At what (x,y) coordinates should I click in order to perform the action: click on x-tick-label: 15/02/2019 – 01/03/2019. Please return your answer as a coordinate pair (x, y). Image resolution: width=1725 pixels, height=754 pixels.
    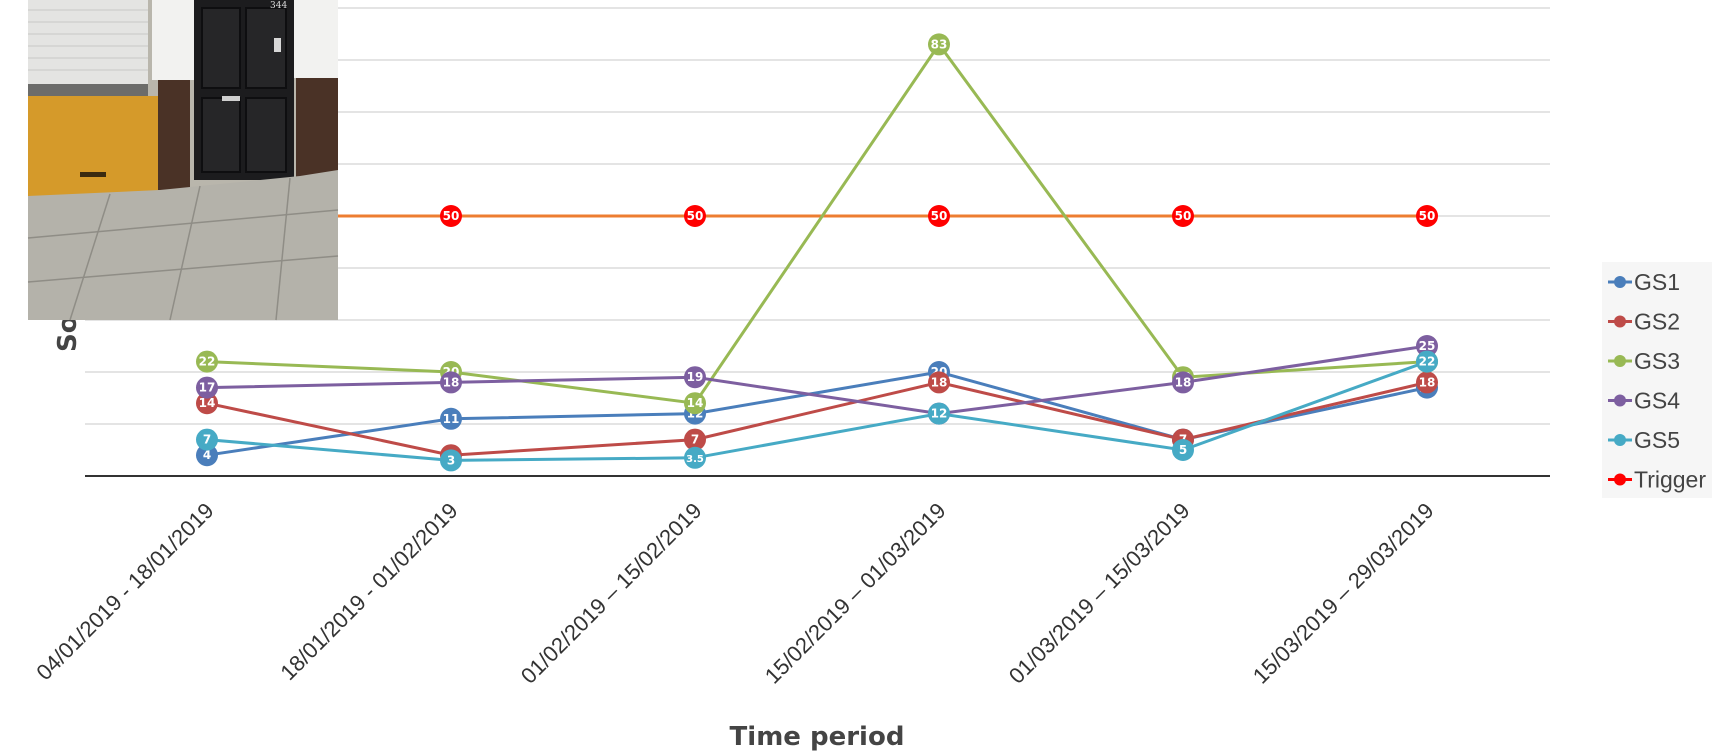
    Looking at the image, I should click on (855, 593).